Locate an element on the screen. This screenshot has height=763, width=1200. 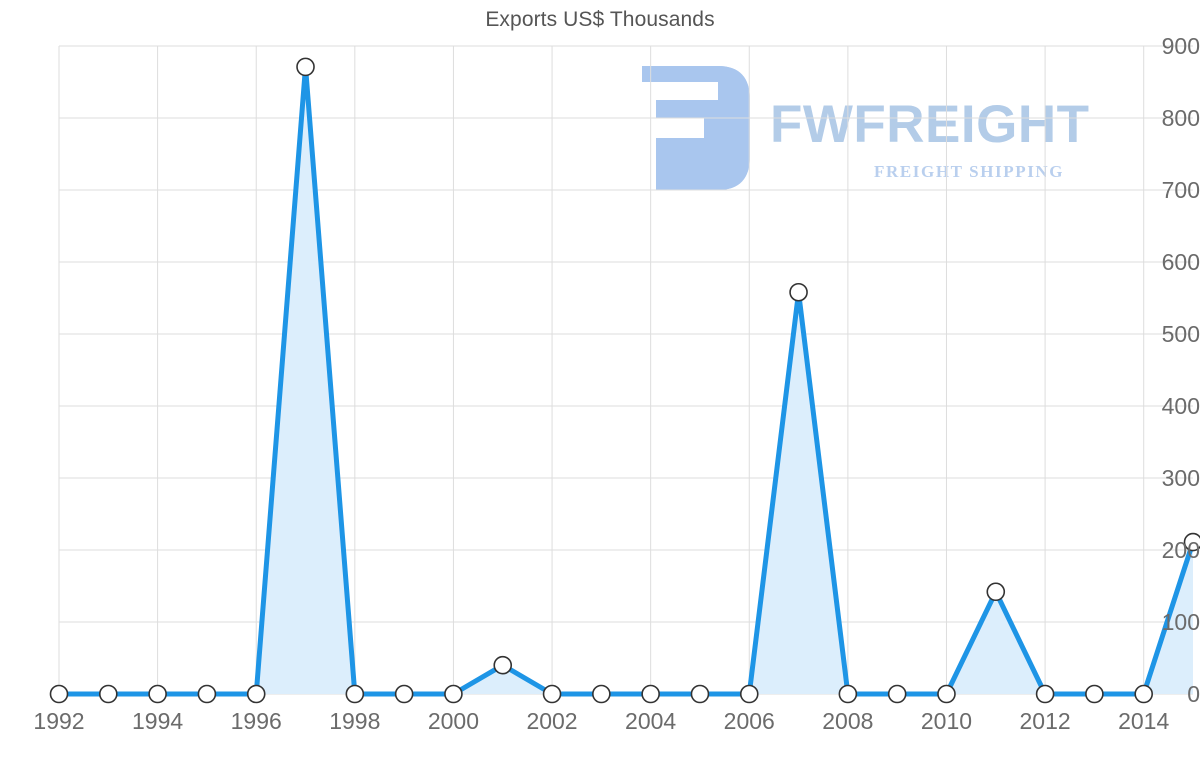
y-axis-tick-label: 0 is located at coordinates (1193, 694).